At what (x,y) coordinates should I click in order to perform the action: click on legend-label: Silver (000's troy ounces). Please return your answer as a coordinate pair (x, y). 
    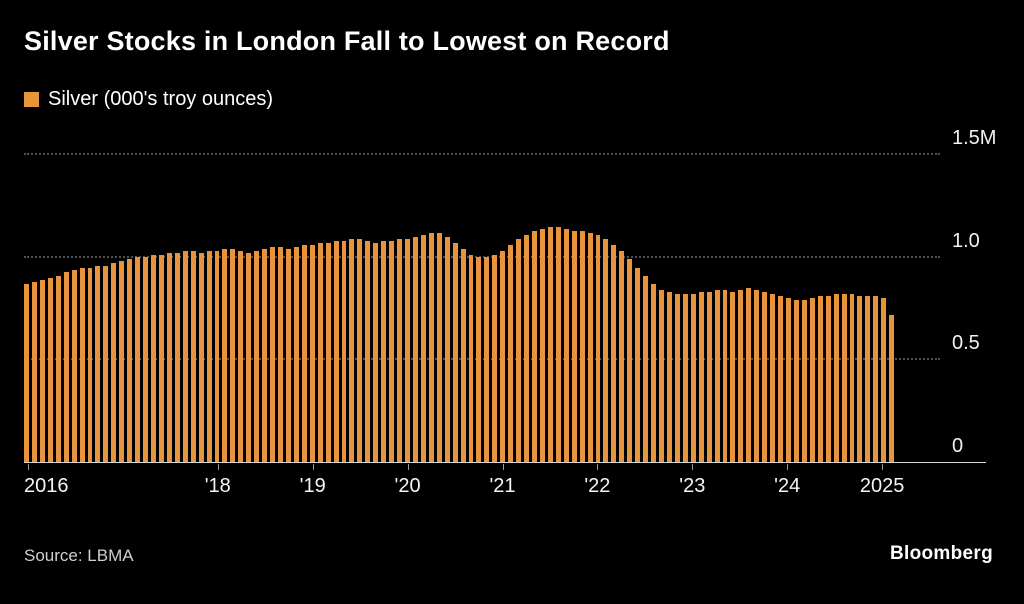
    Looking at the image, I should click on (161, 99).